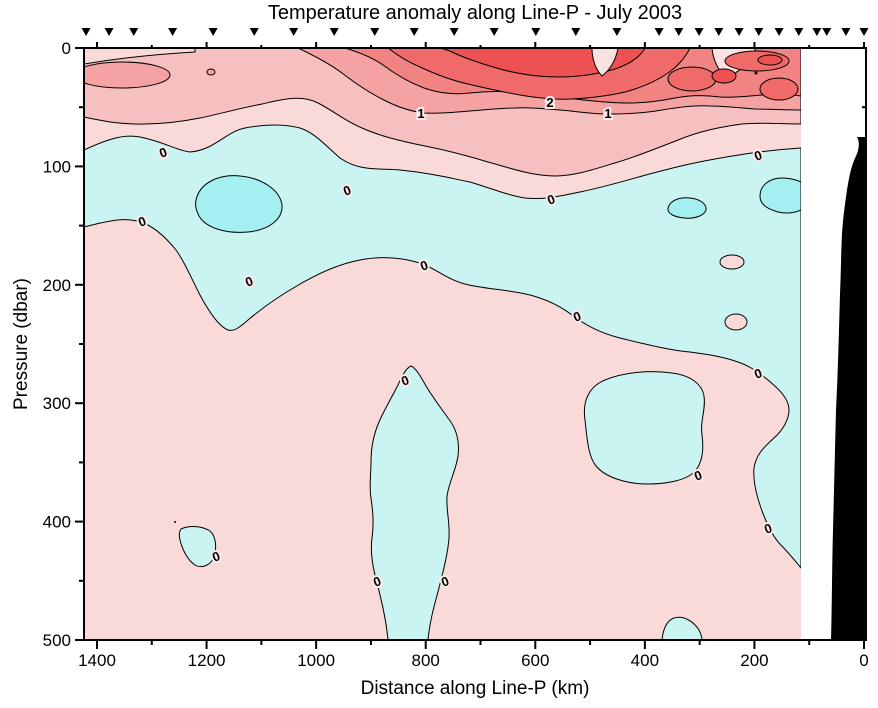 Image resolution: width=878 pixels, height=708 pixels. I want to click on x-tick-label: 800, so click(426, 660).